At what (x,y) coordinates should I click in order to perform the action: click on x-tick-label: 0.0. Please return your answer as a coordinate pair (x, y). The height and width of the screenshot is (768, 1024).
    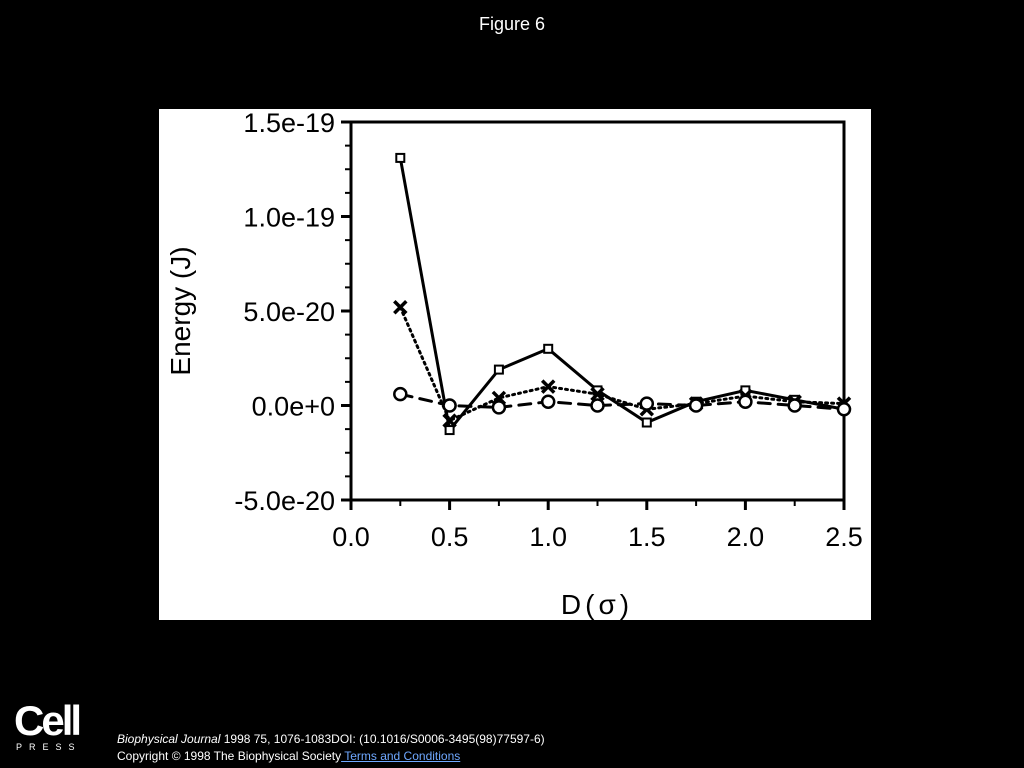
    Looking at the image, I should click on (351, 537).